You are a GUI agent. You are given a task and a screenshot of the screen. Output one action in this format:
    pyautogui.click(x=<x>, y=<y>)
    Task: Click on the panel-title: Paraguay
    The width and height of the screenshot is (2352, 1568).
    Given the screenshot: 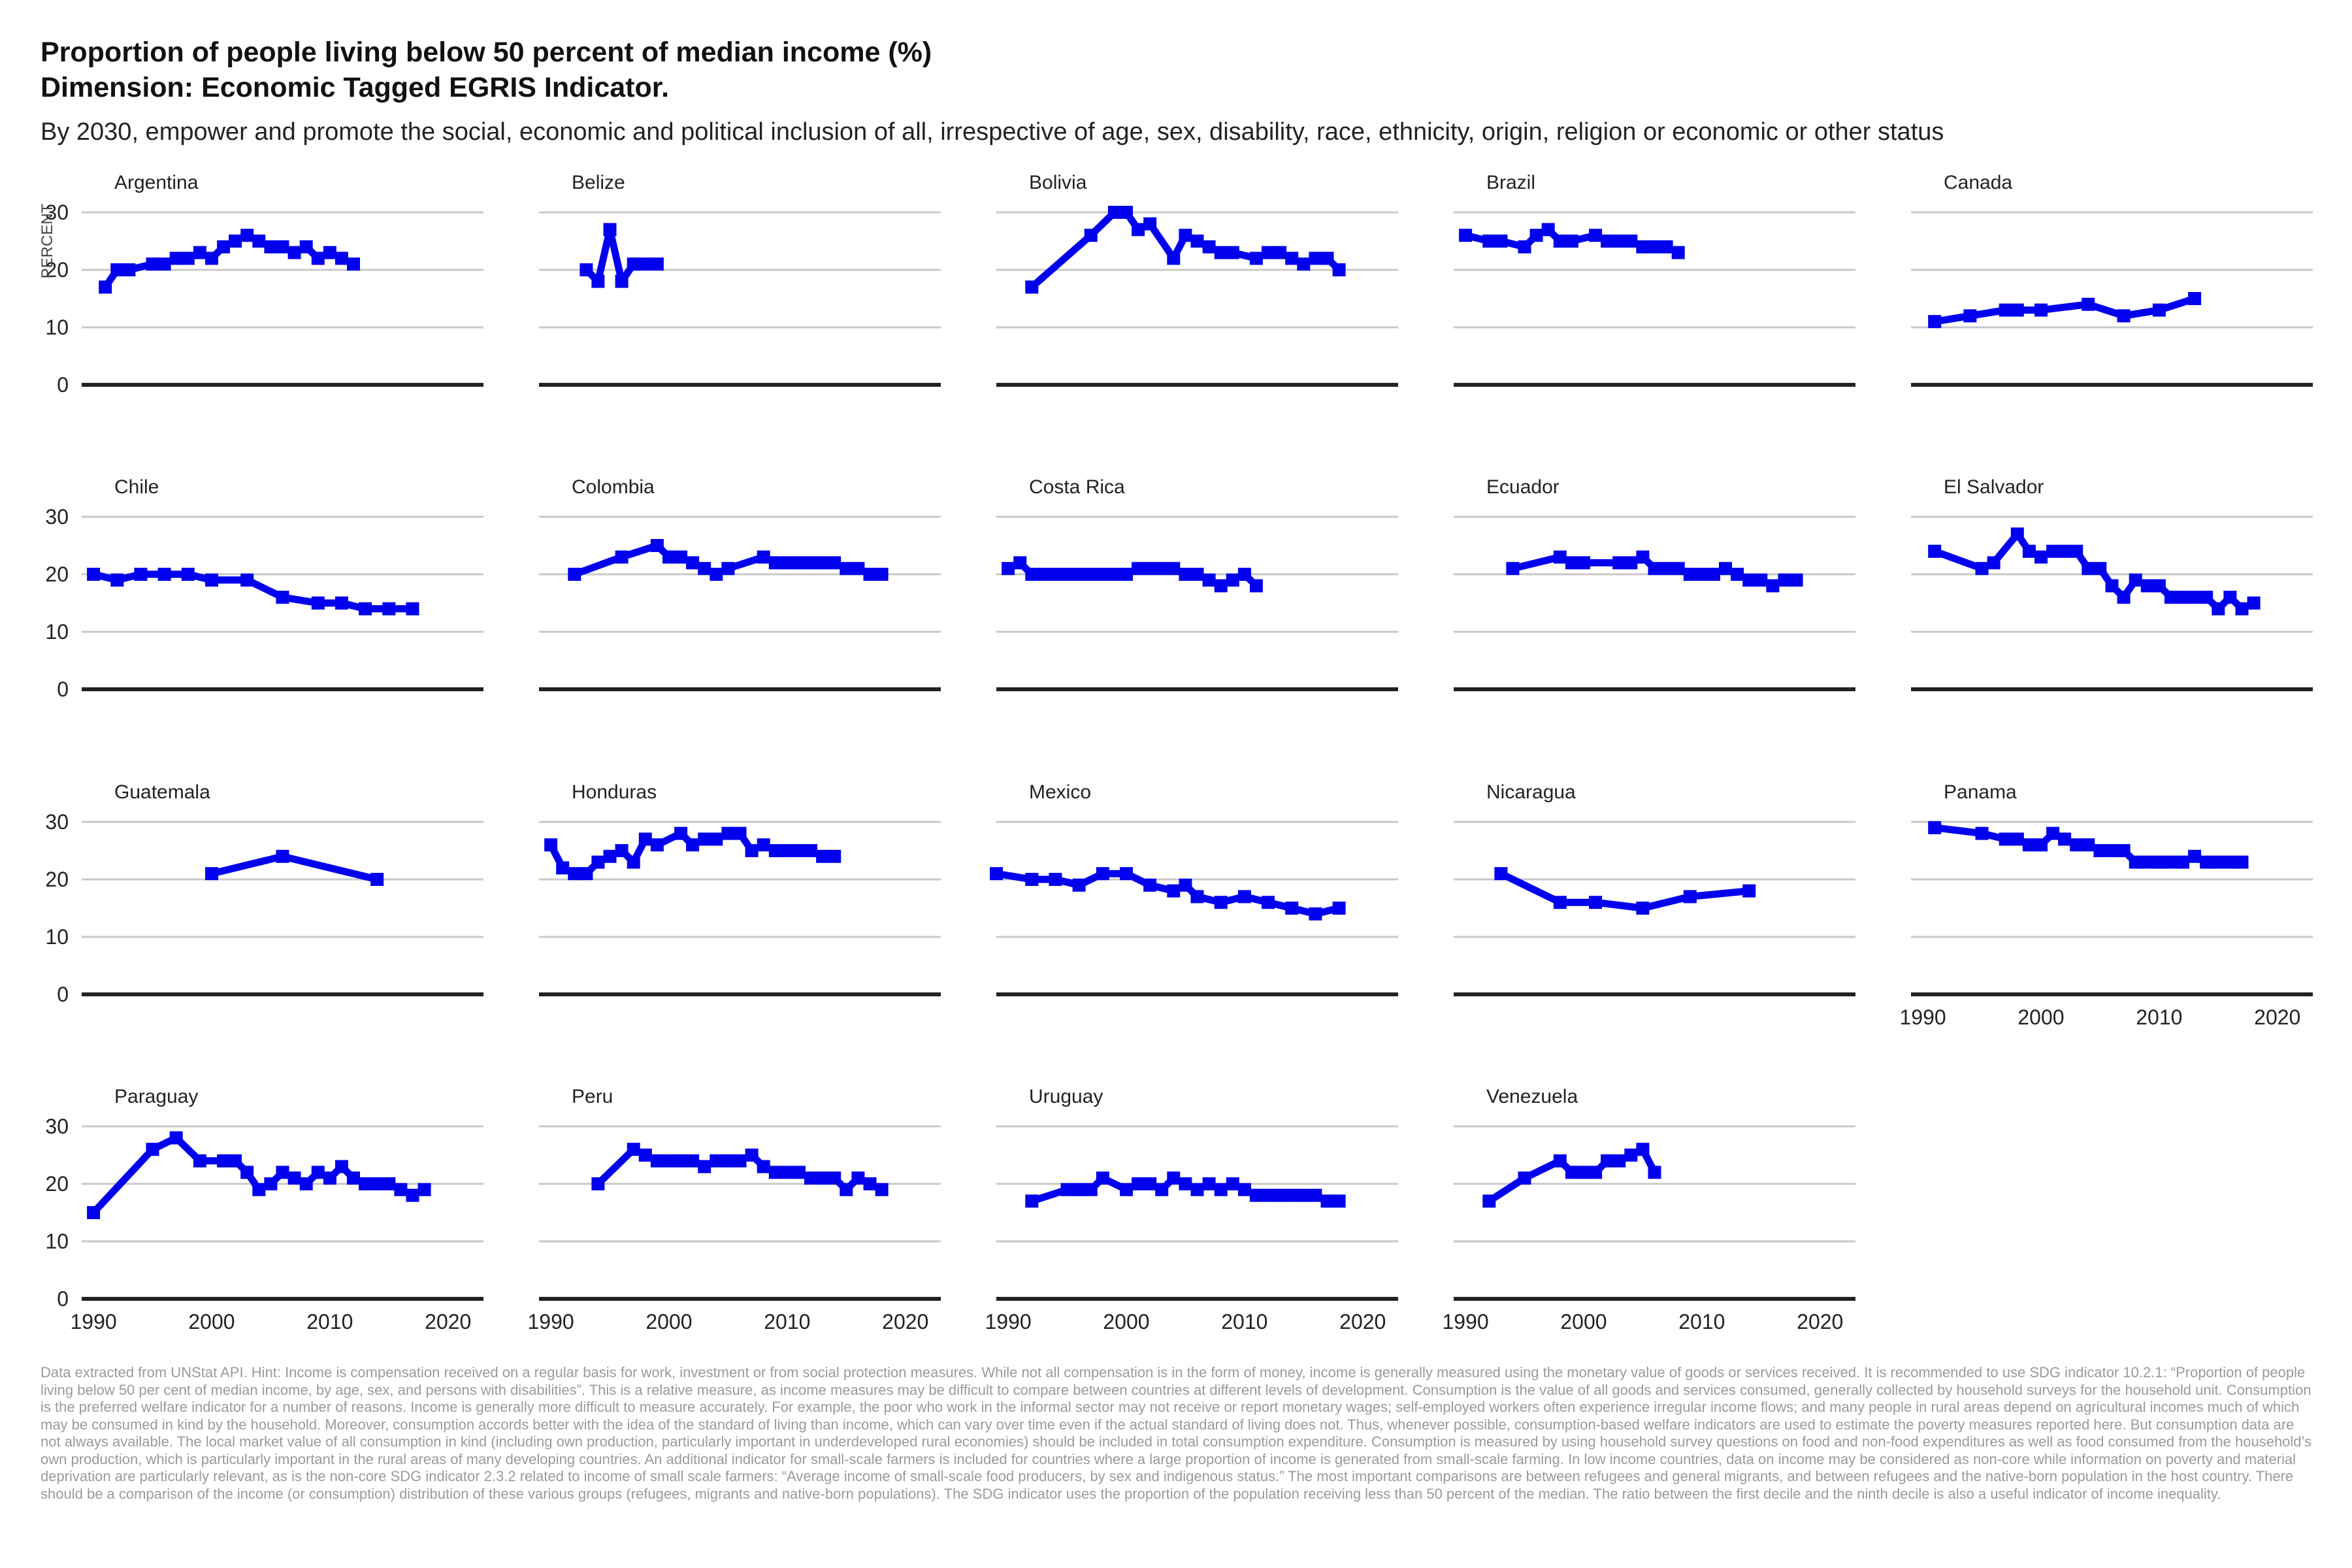 What is the action you would take?
    pyautogui.click(x=156, y=1096)
    